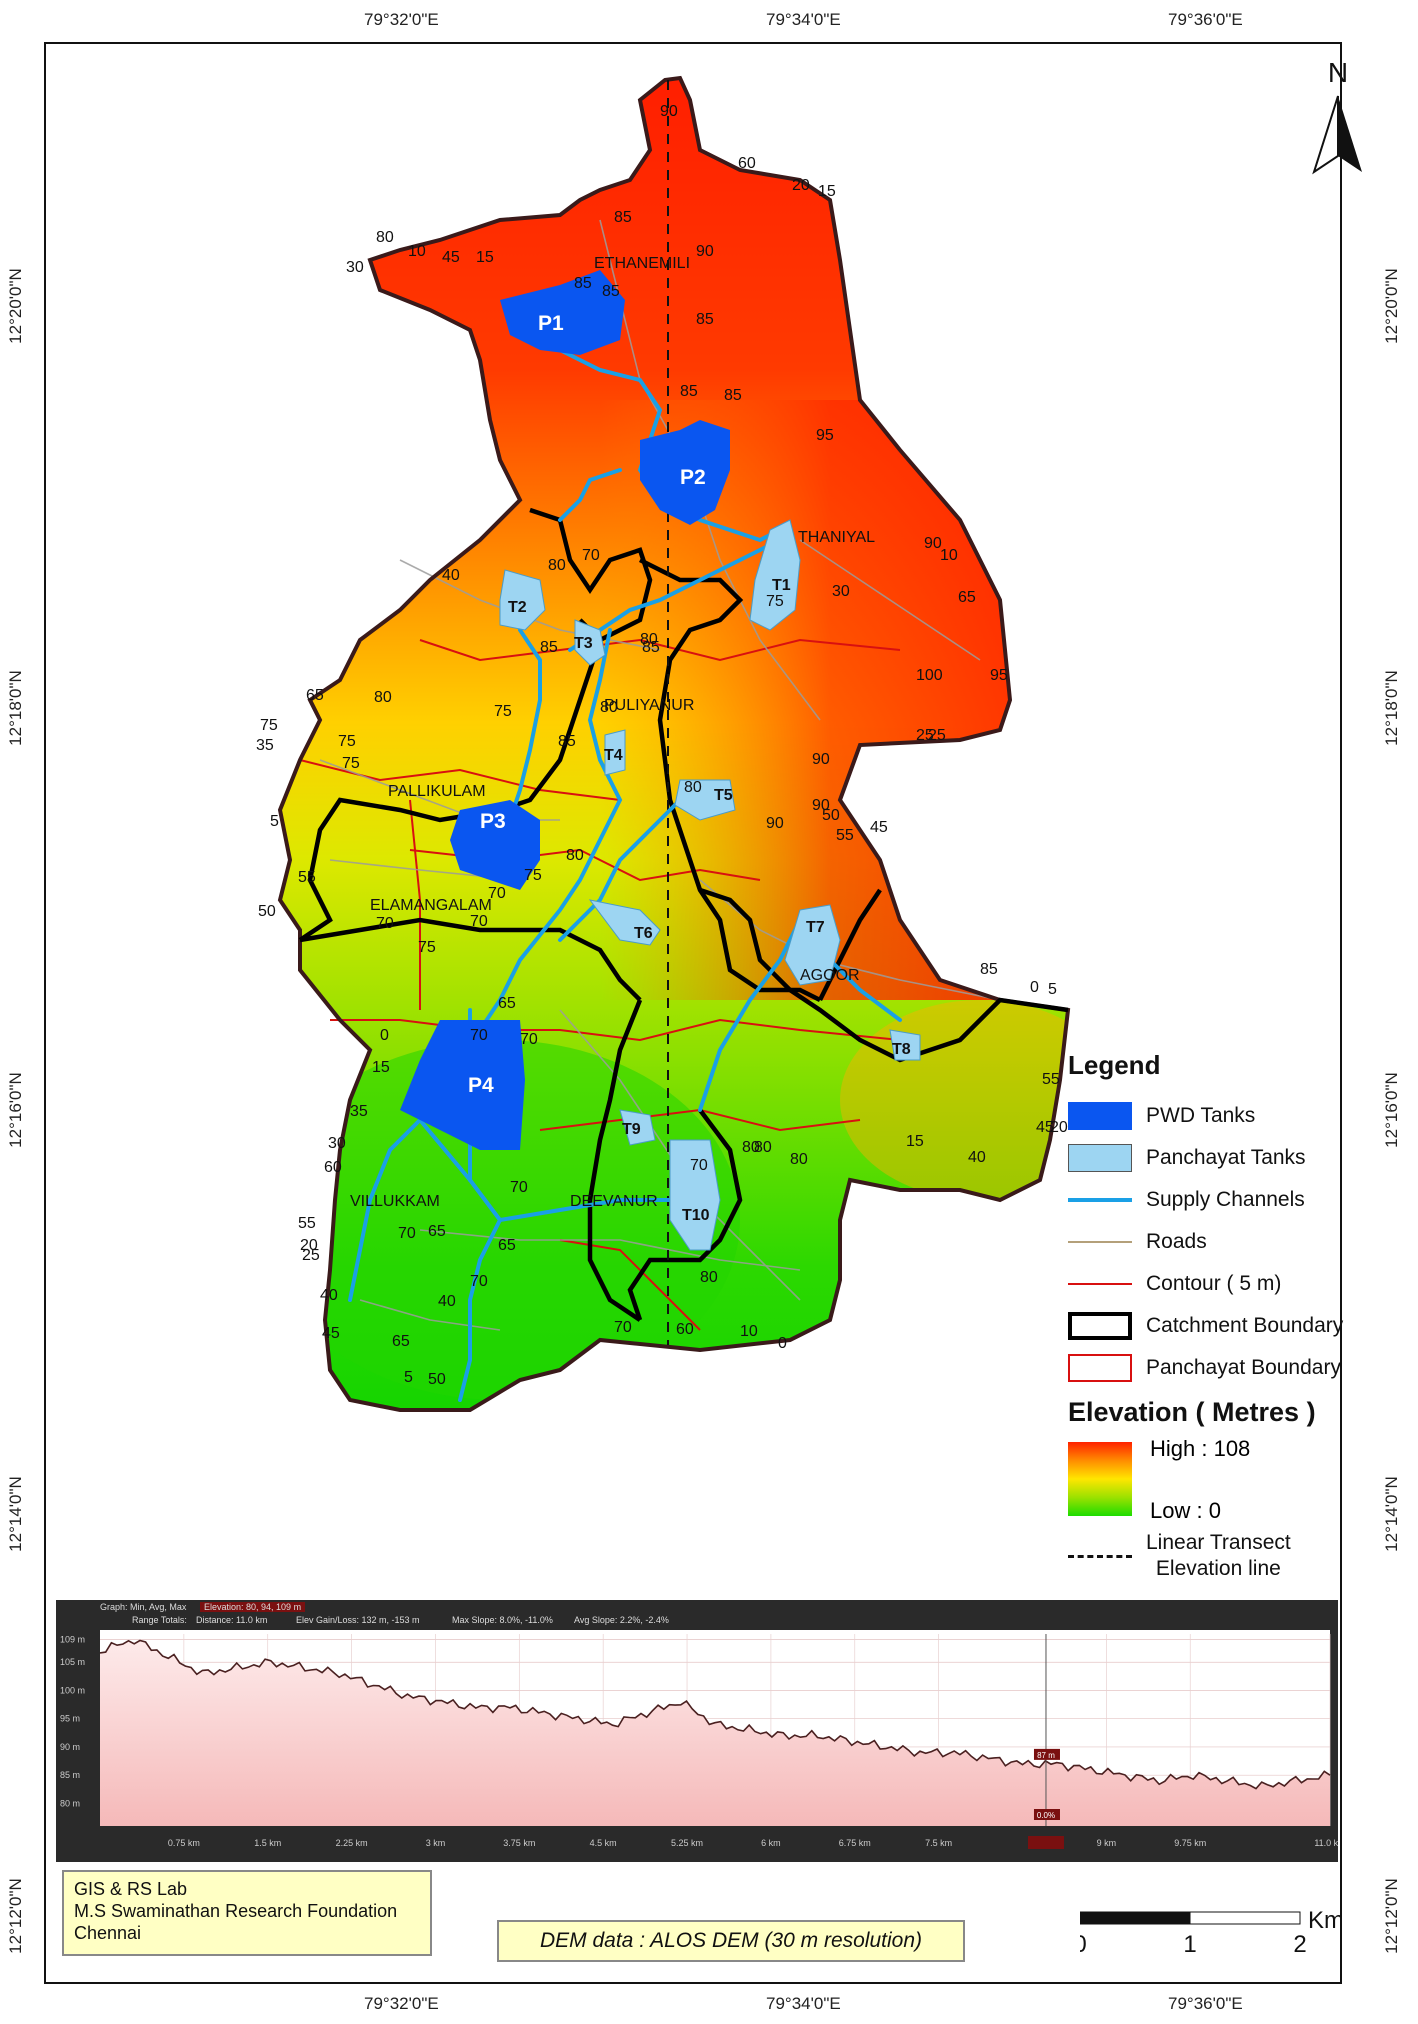 Image resolution: width=1418 pixels, height=2024 pixels. What do you see at coordinates (1083, 1944) in the screenshot?
I see `scale-0: 0` at bounding box center [1083, 1944].